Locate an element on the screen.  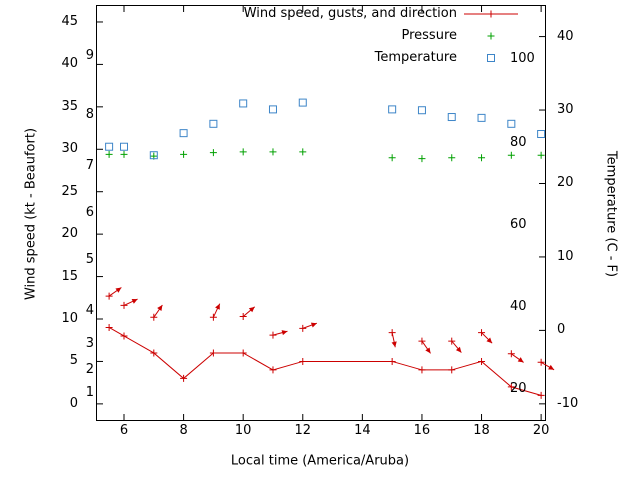
series-gusts is located at coordinates (330, 329).